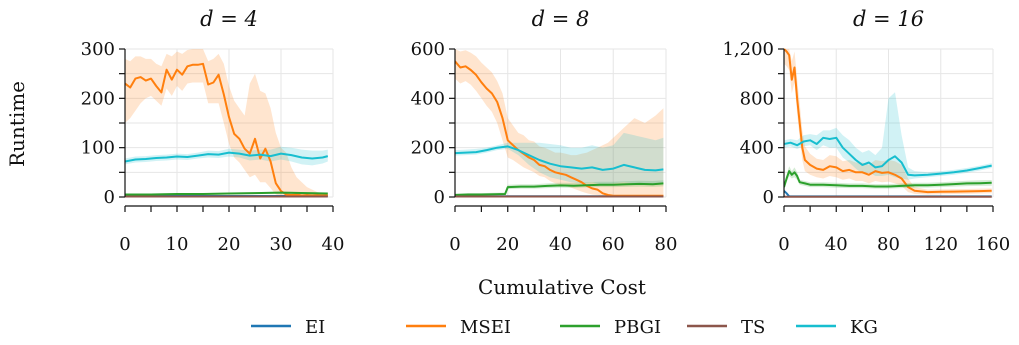 This screenshot has height=345, width=1019. What do you see at coordinates (753, 327) in the screenshot?
I see `legend-label: TS` at bounding box center [753, 327].